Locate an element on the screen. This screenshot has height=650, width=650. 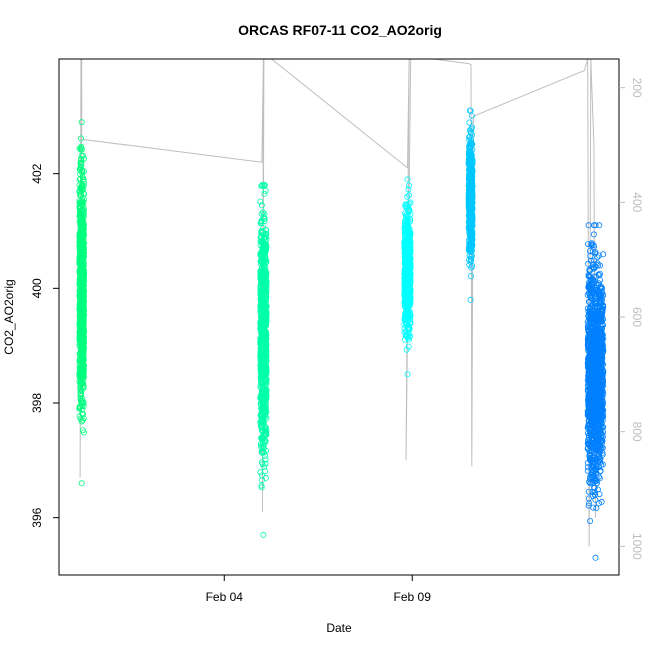
data-point-series-5-min is located at coordinates (595, 557).